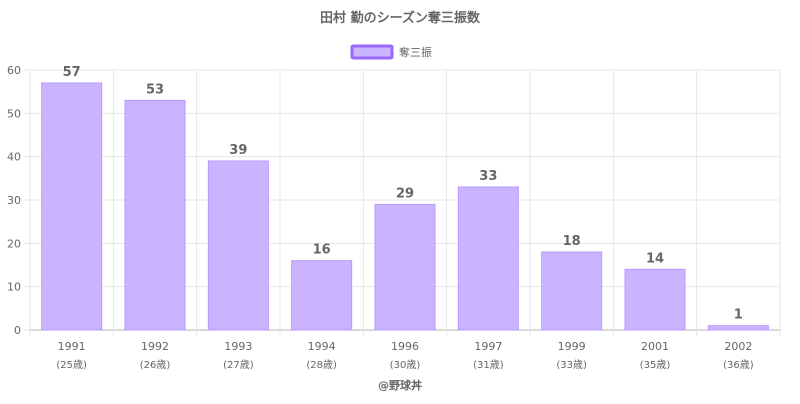 The image size is (800, 404). What do you see at coordinates (655, 299) in the screenshot?
I see `bar-2001` at bounding box center [655, 299].